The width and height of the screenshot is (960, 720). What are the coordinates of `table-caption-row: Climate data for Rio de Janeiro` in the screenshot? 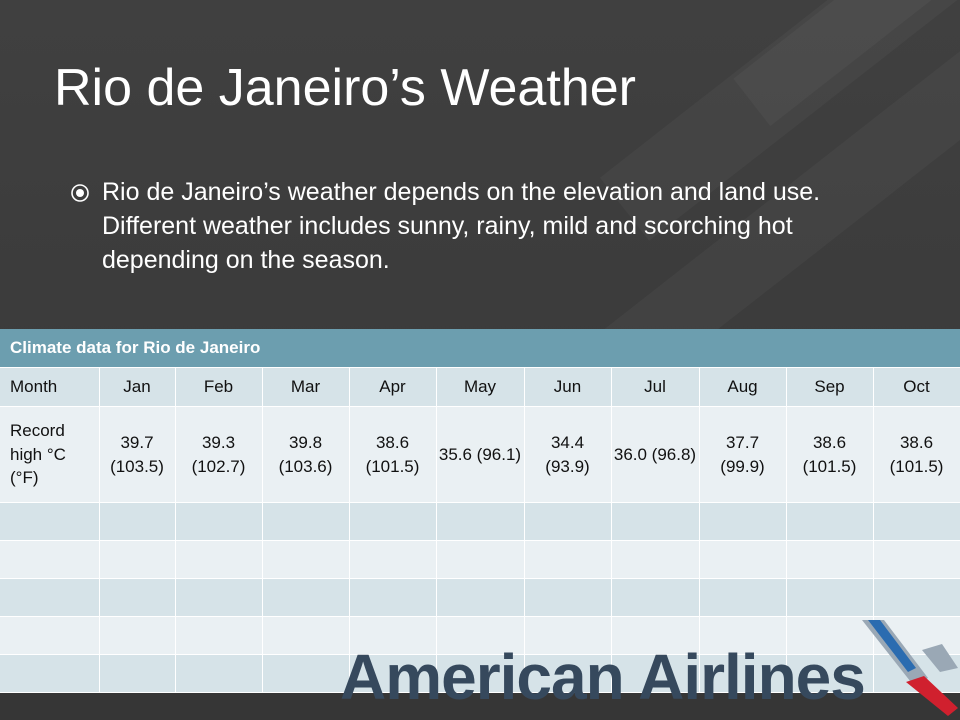 It's located at (480, 348).